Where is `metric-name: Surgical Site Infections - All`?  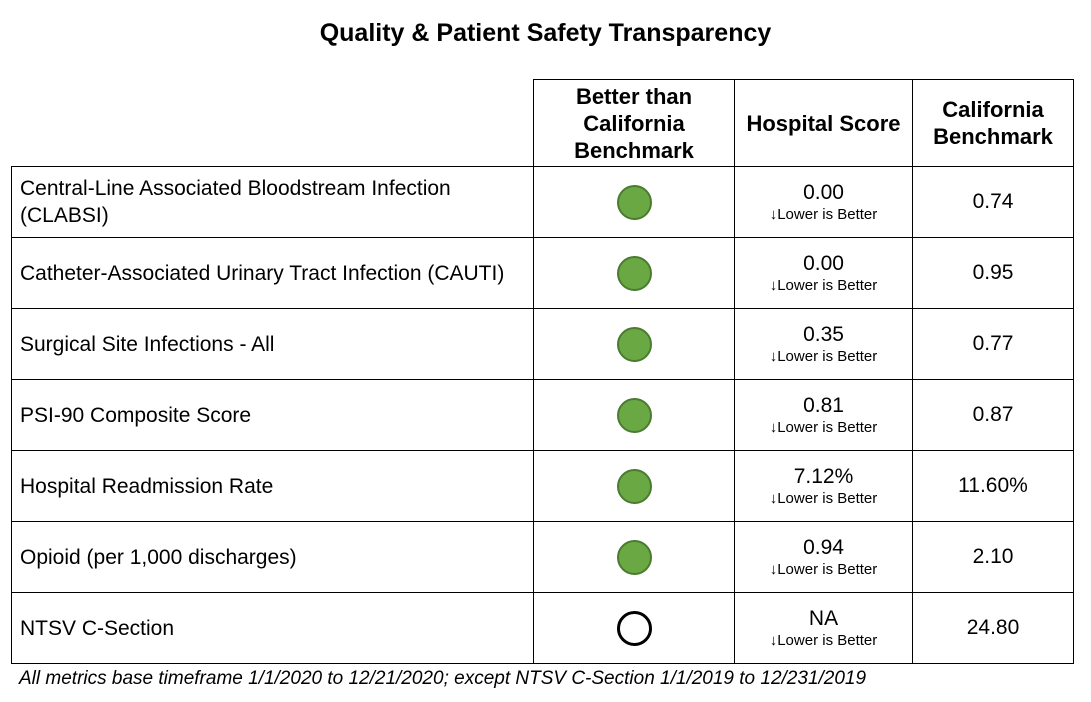 metric-name: Surgical Site Infections - All is located at coordinates (272, 344).